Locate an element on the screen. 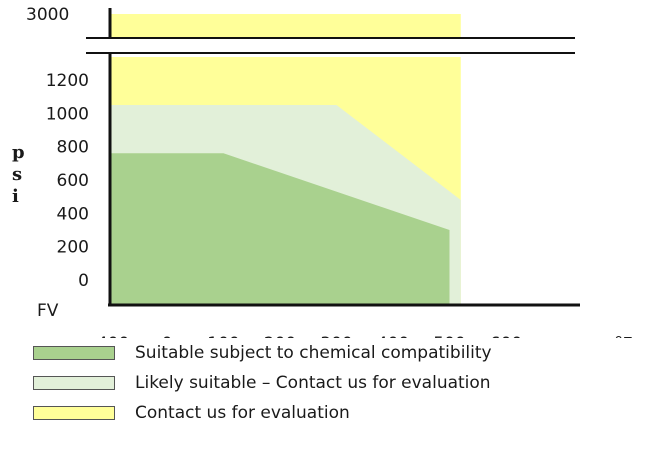  upper-band is located at coordinates (285, 26).